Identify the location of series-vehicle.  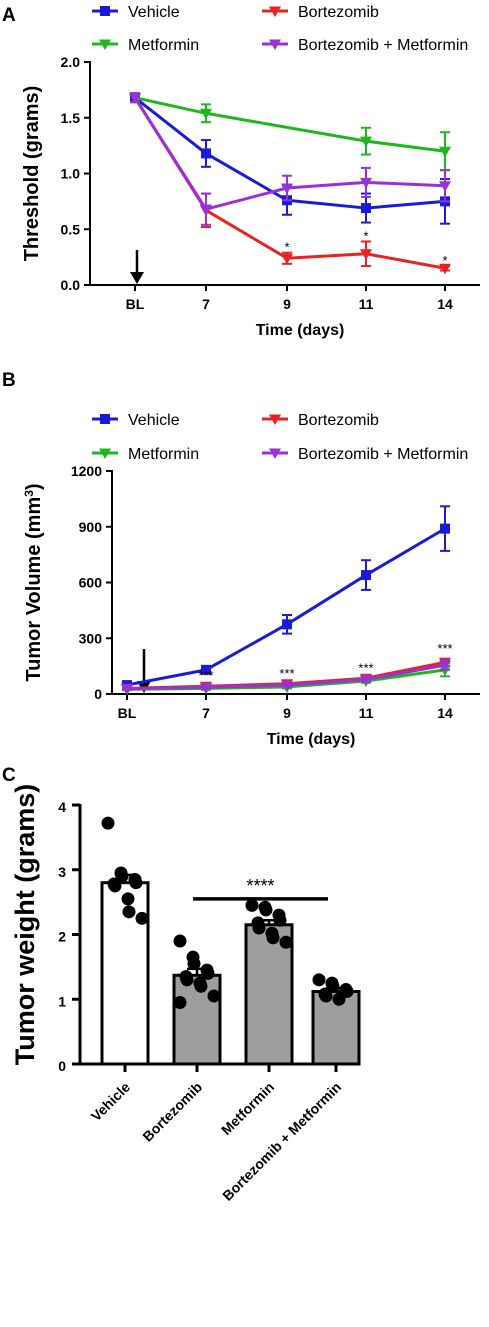
(286, 598).